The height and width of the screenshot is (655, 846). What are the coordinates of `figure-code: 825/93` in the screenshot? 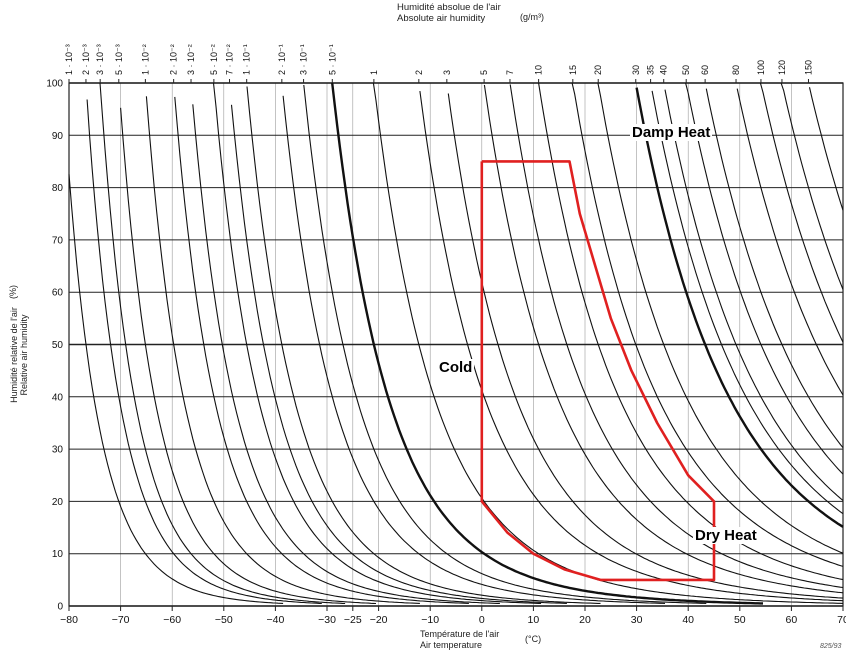 It's located at (831, 646).